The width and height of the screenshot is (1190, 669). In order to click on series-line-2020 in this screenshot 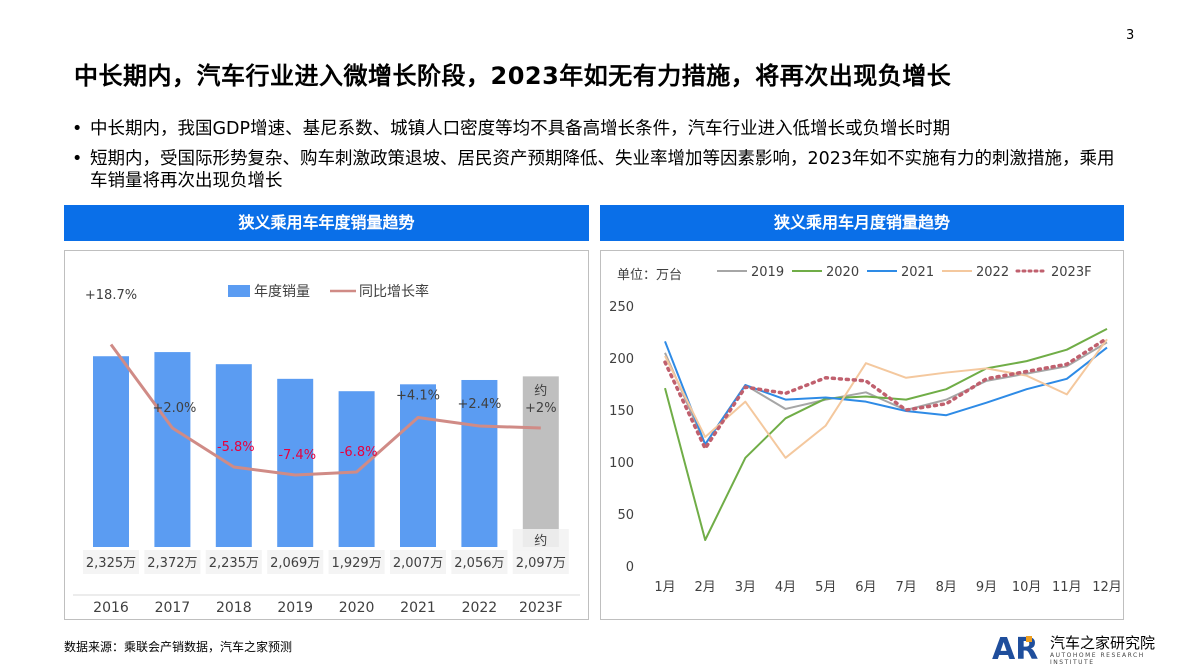, I will do `click(886, 434)`.